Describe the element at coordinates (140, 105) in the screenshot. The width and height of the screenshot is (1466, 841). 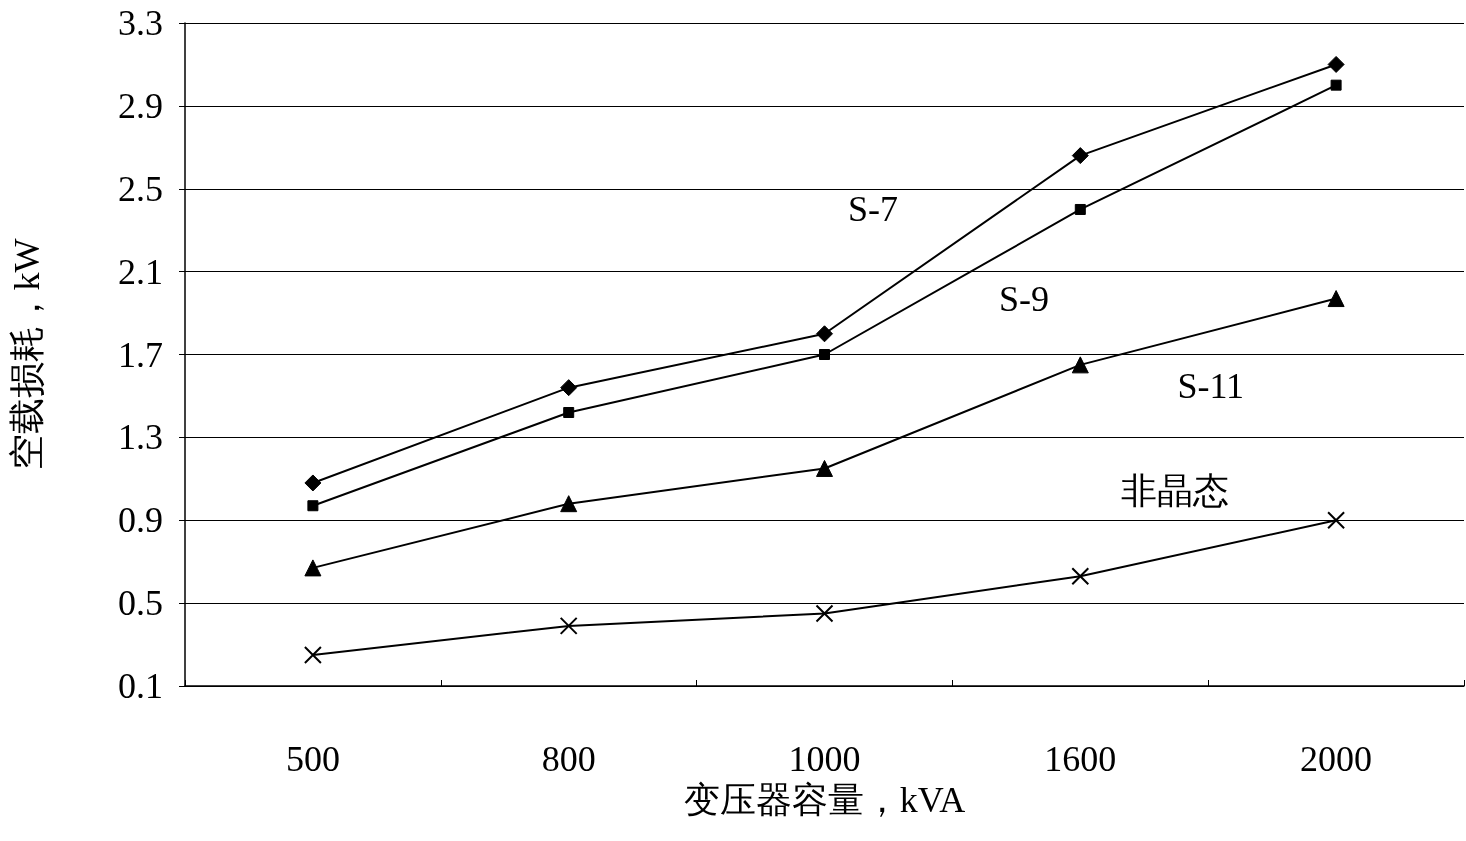
I see `y-tick-label: 2.9` at that location.